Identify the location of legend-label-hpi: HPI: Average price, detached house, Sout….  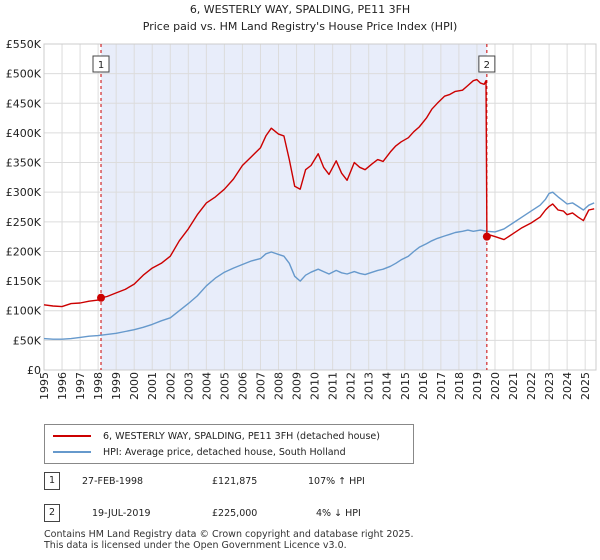
(224, 452).